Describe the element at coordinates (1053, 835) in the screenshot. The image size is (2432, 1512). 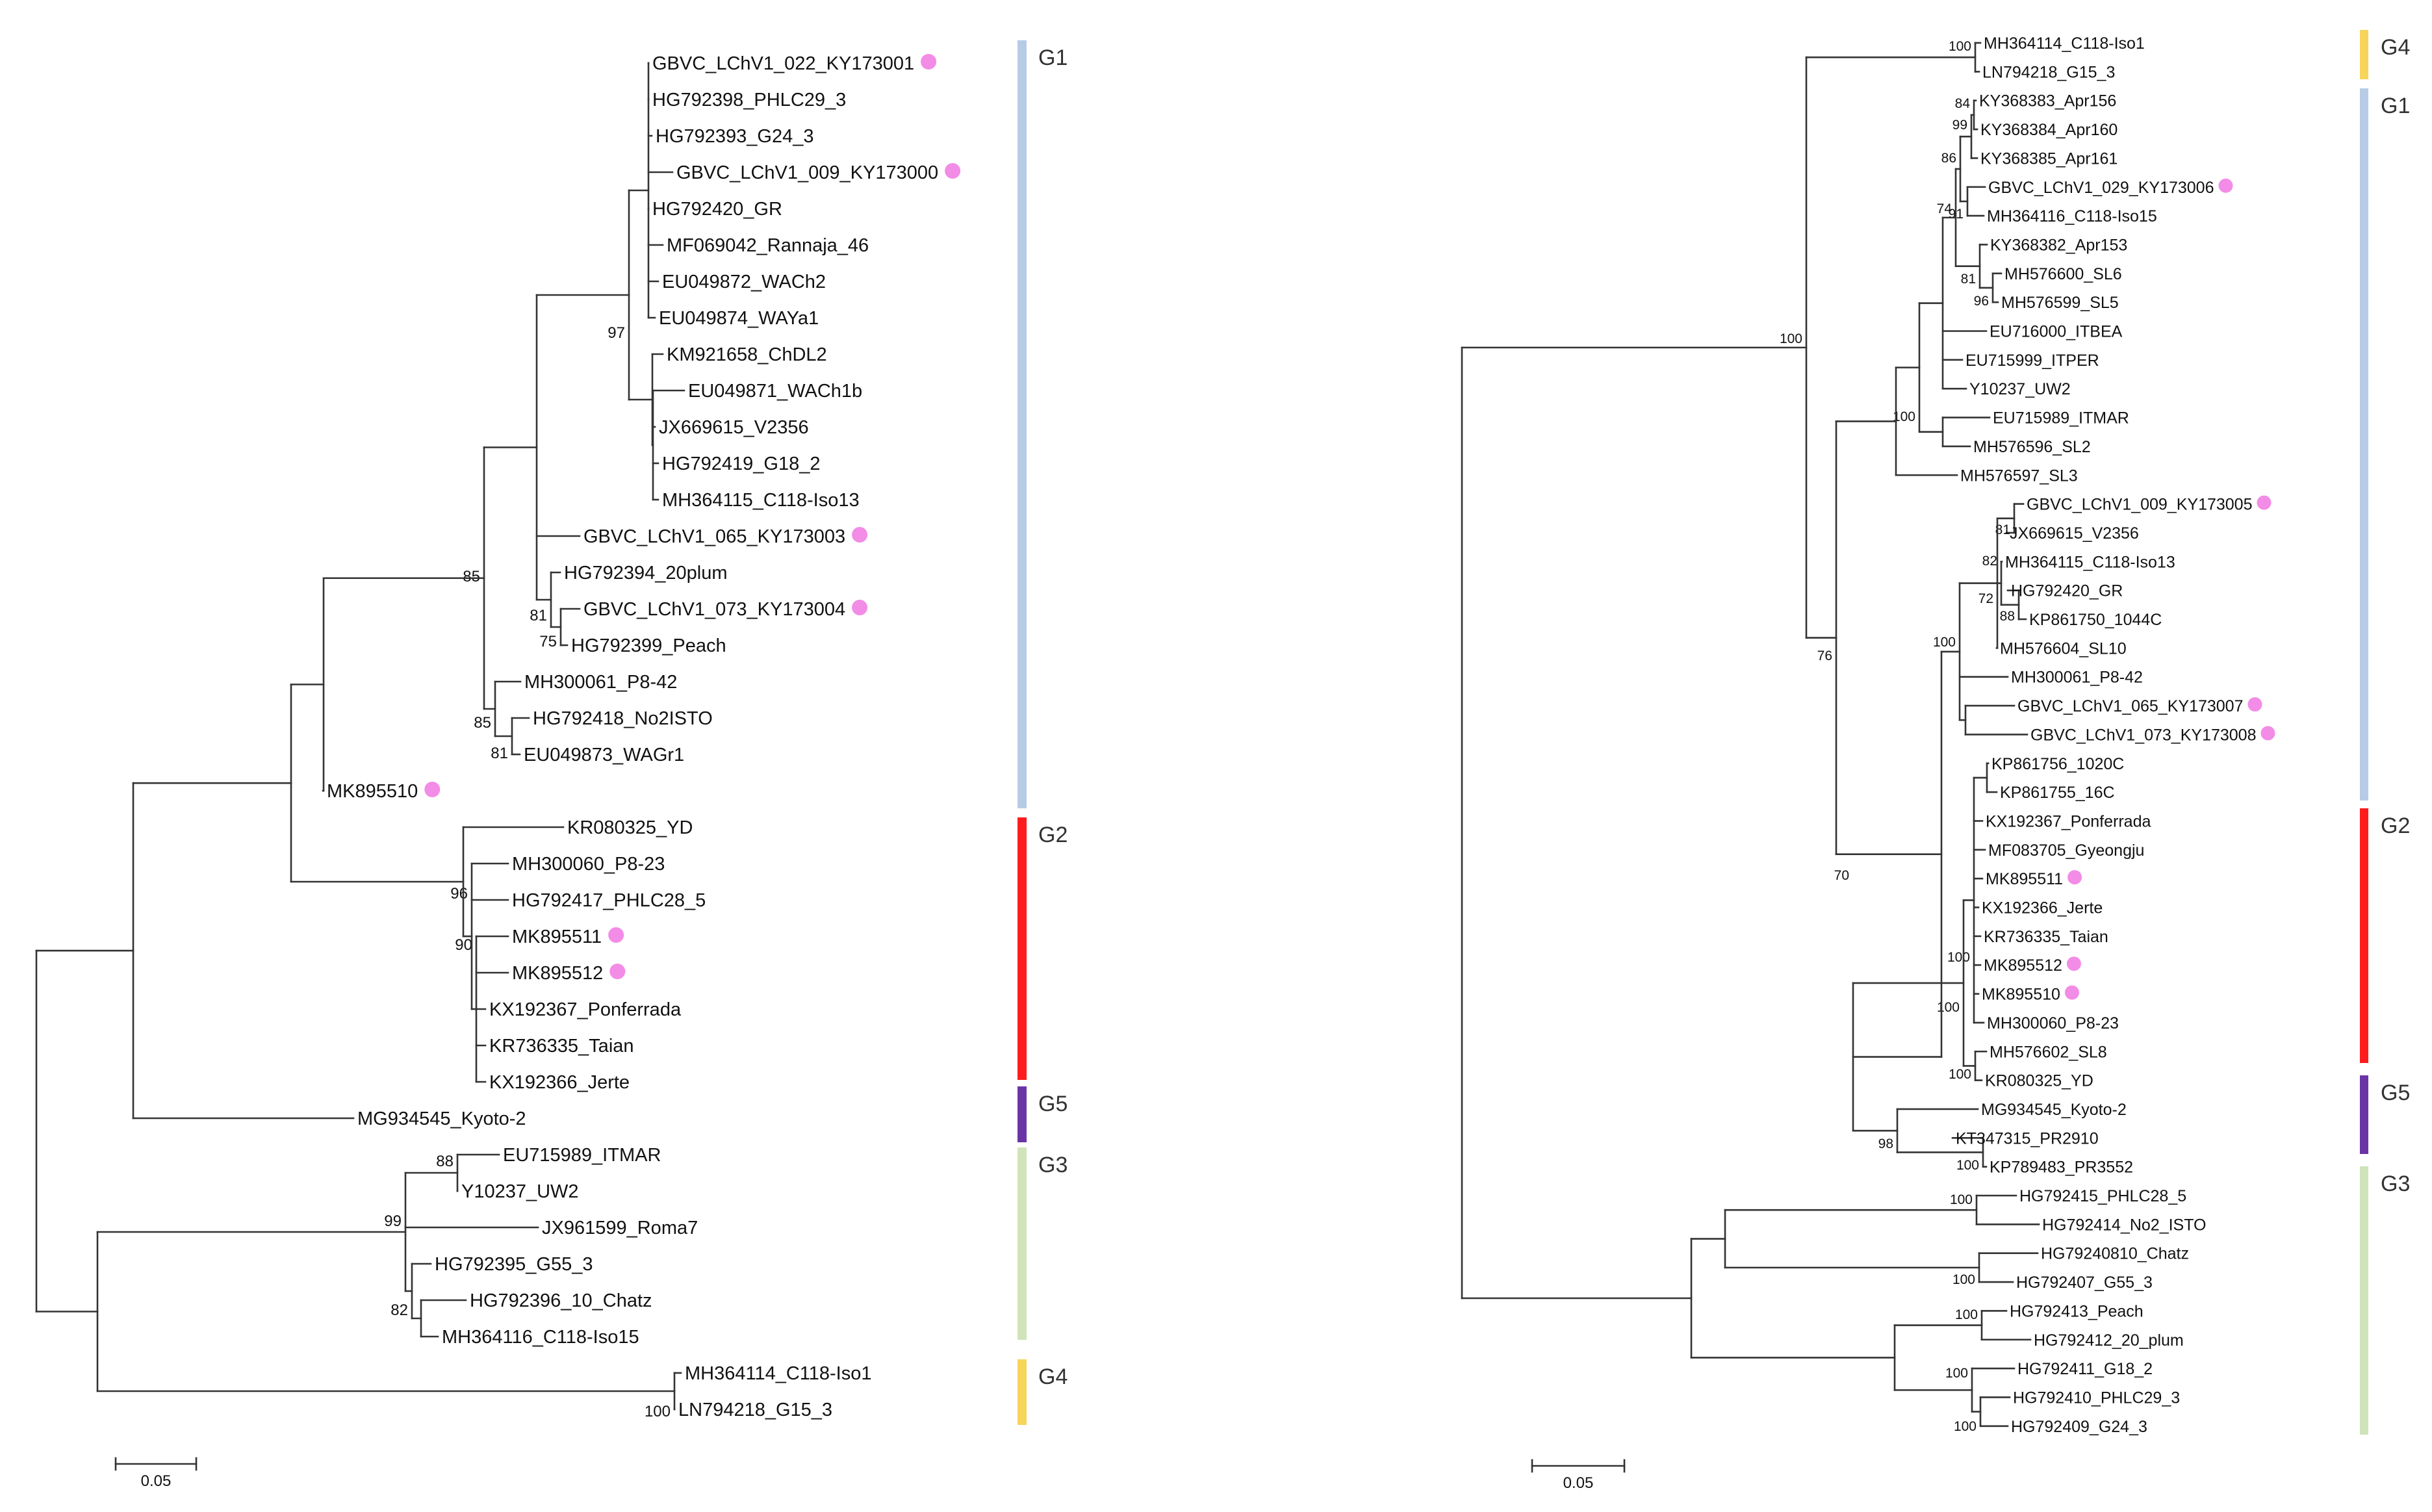
I see `group-label-g2: G2` at that location.